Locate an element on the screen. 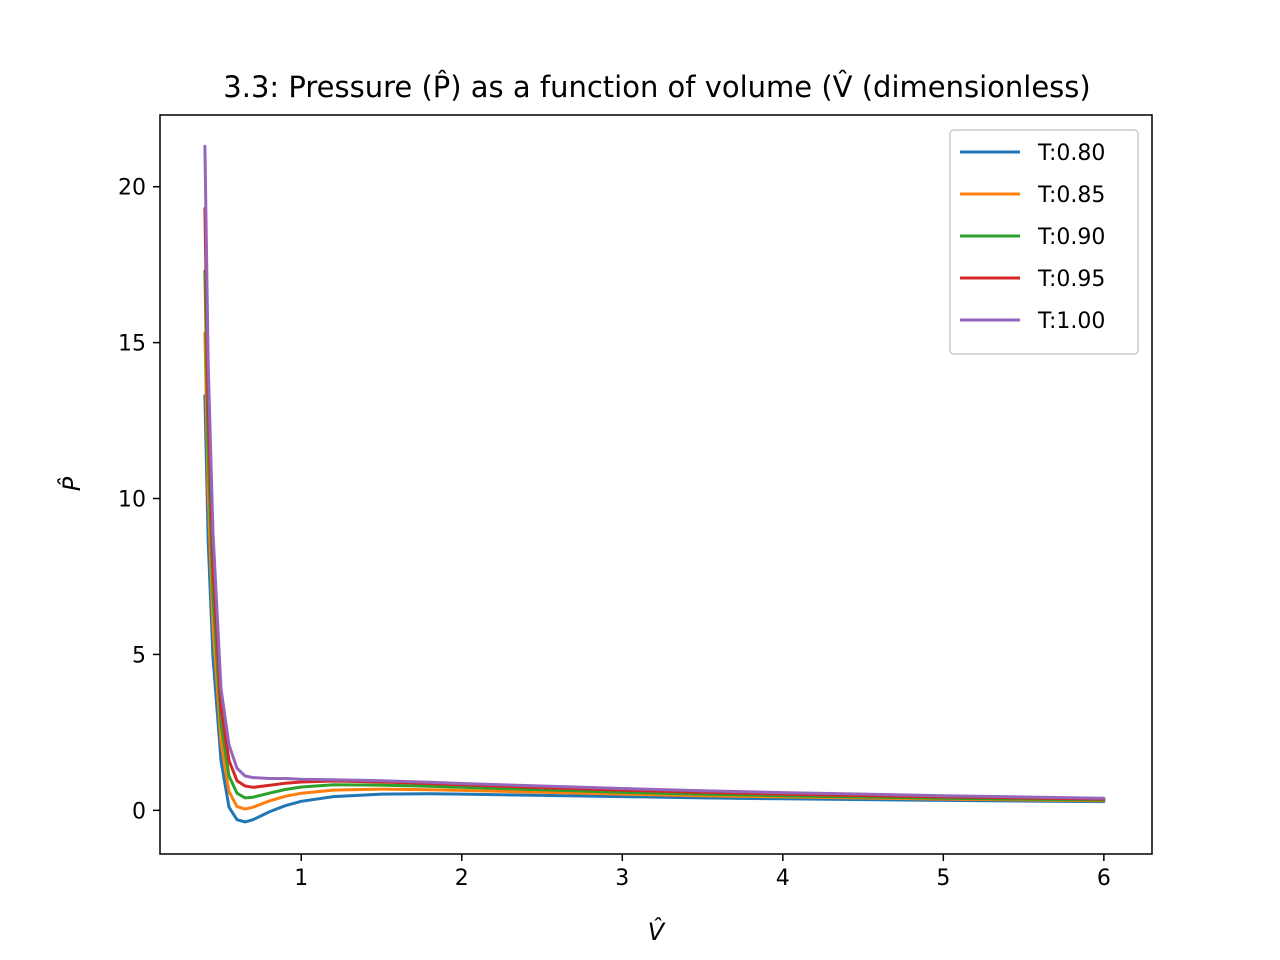  legend-entry: T:0.80 is located at coordinates (1071, 153).